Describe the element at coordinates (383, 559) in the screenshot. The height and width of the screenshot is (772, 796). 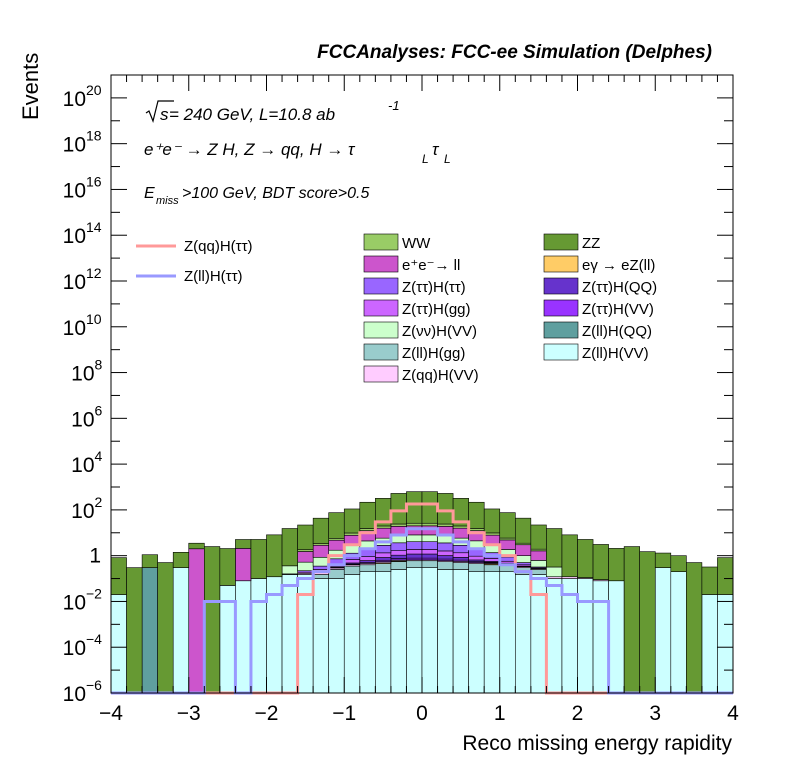
I see `bar-series6-bin17` at that location.